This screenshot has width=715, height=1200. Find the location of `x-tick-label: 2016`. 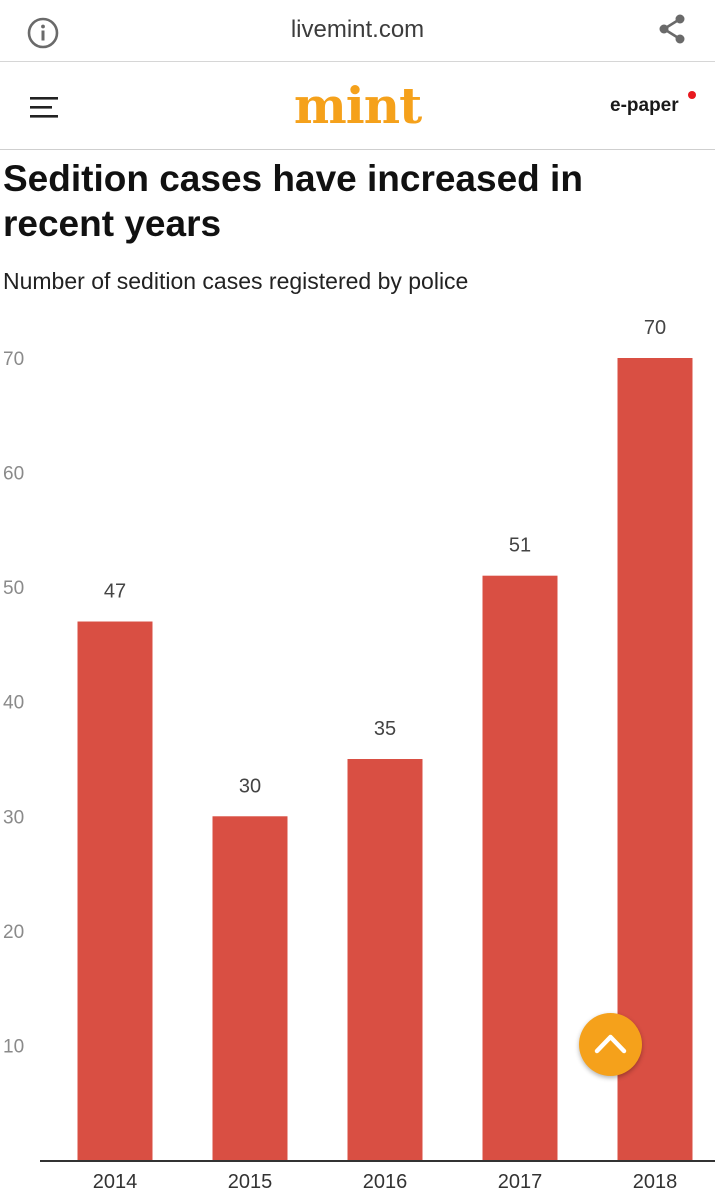

x-tick-label: 2016 is located at coordinates (385, 1182).